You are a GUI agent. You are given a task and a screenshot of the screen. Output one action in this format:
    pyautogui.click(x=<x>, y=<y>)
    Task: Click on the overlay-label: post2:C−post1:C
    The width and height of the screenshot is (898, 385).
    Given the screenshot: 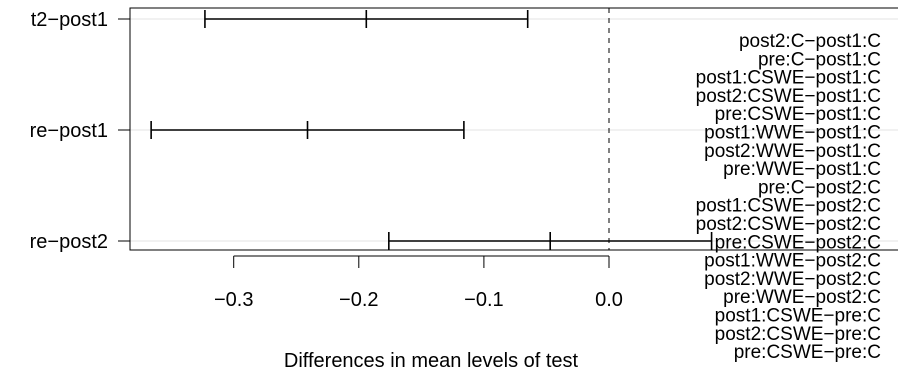 What is the action you would take?
    pyautogui.click(x=810, y=41)
    